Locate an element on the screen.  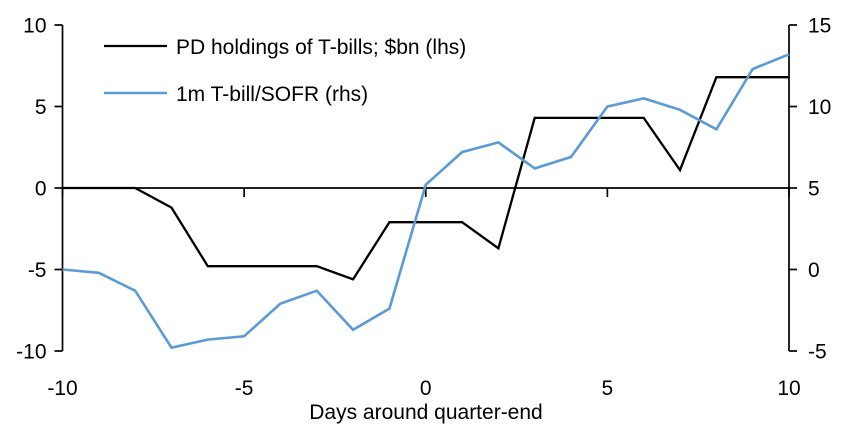
legend-label-pd: PD holdings of T-bills; $bn (lhs) is located at coordinates (321, 47).